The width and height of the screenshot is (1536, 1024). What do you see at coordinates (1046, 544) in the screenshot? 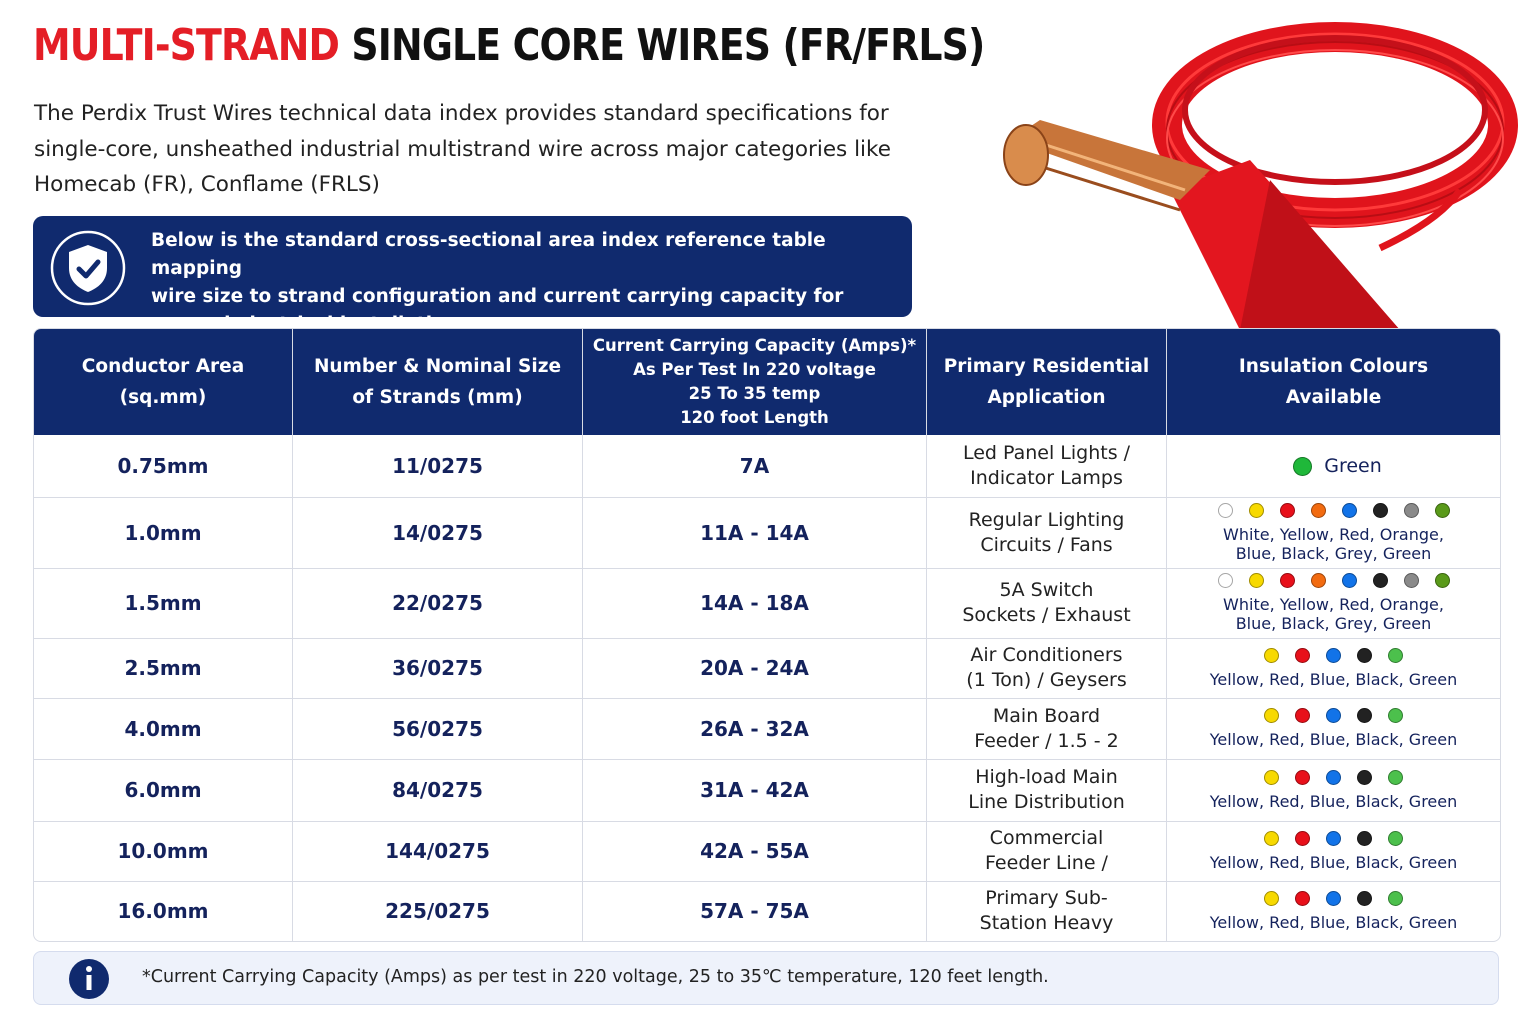
I see `application-line: Circuits / Fans` at bounding box center [1046, 544].